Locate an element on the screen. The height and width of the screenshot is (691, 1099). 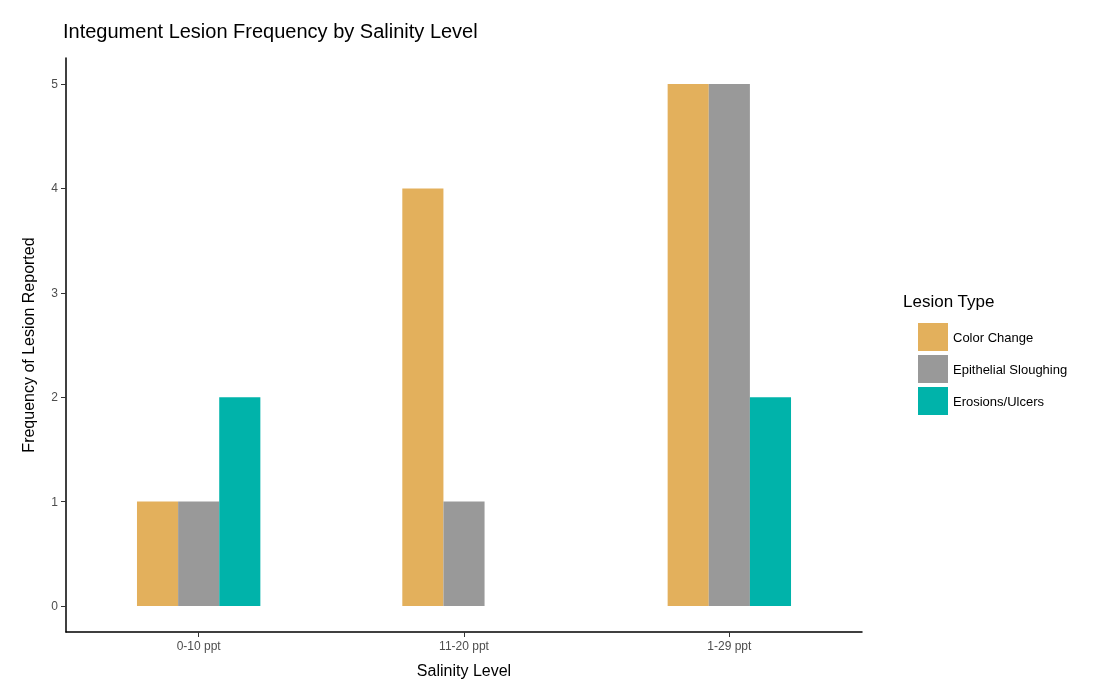
x-tick-label: 11-20 ppt is located at coordinates (464, 646).